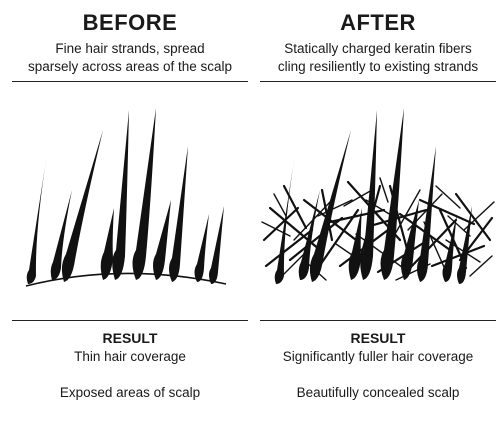 The height and width of the screenshot is (438, 500). What do you see at coordinates (130, 81) in the screenshot?
I see `before-top-divider` at bounding box center [130, 81].